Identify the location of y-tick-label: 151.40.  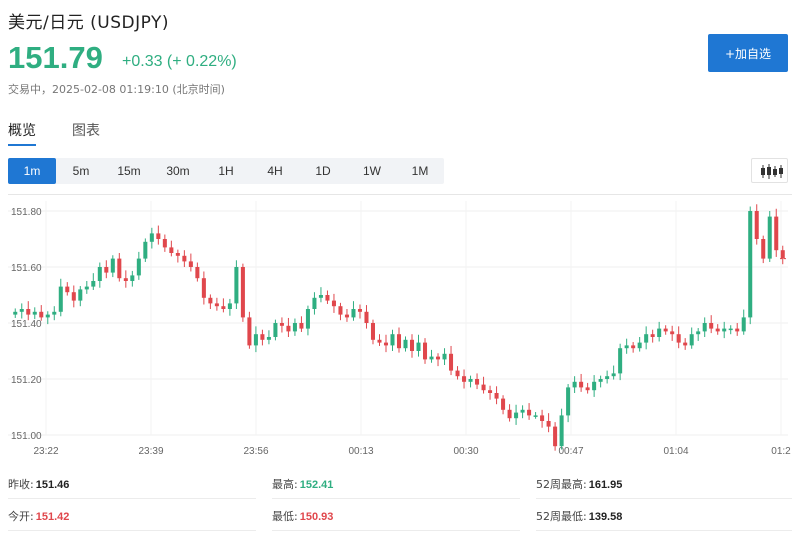
(26, 324).